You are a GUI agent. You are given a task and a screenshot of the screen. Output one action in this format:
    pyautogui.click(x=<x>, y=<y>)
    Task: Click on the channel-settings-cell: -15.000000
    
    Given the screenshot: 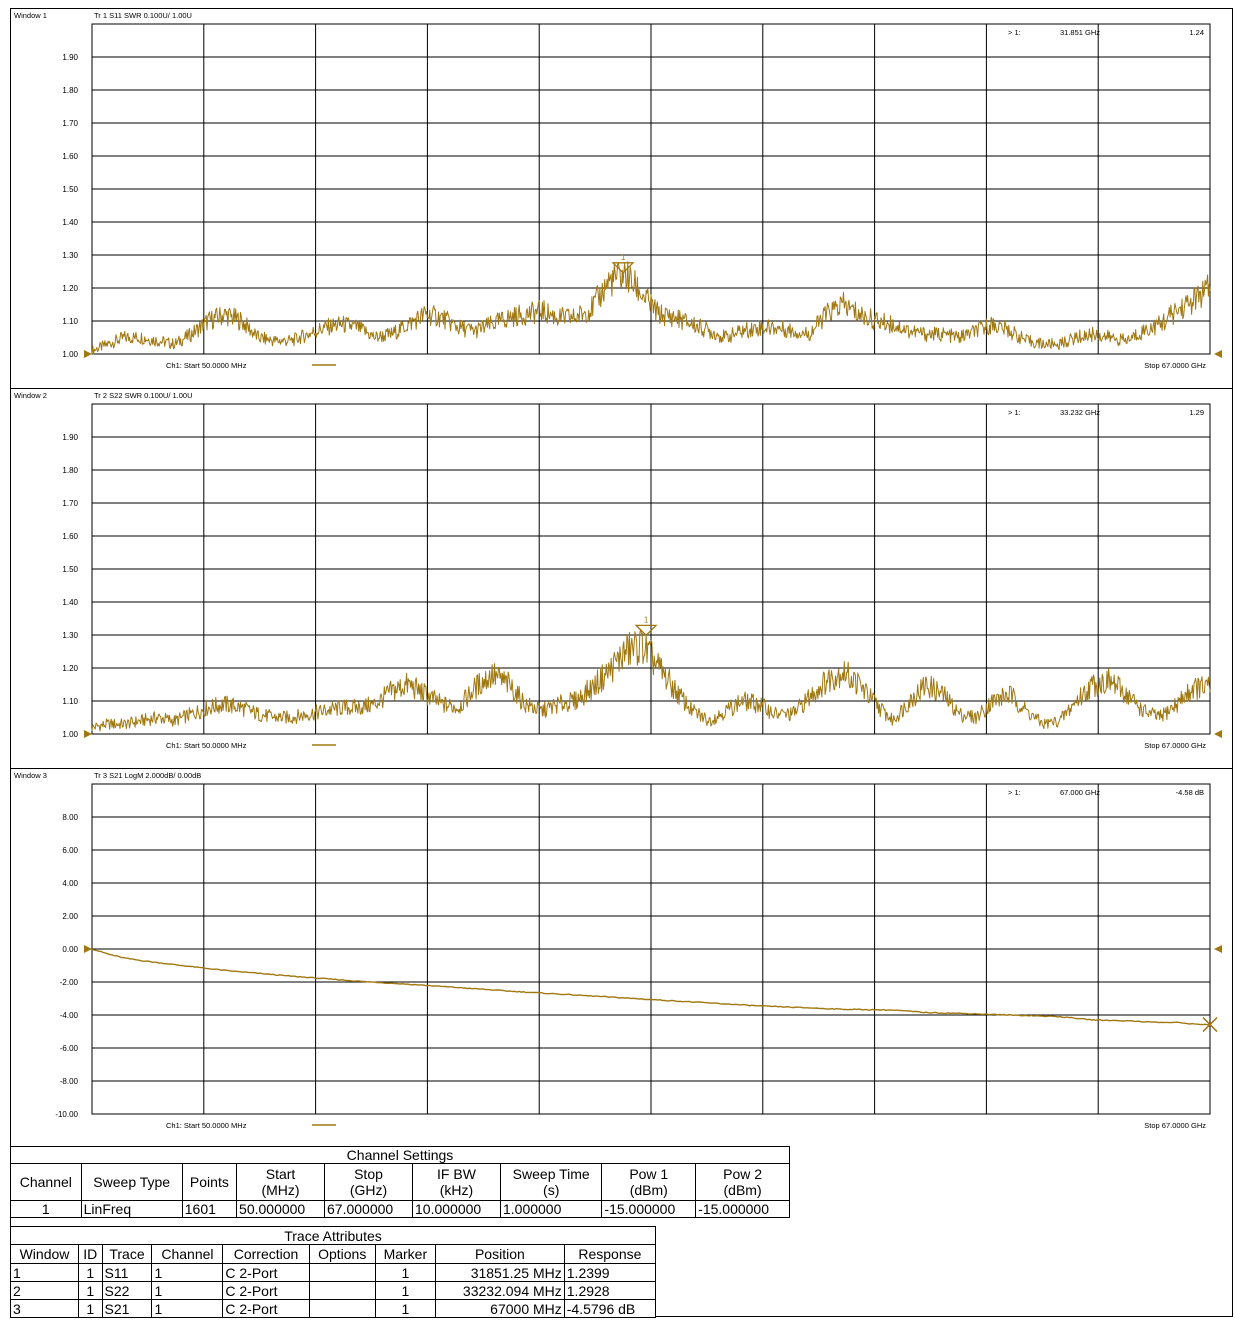 What is the action you would take?
    pyautogui.click(x=742, y=1209)
    